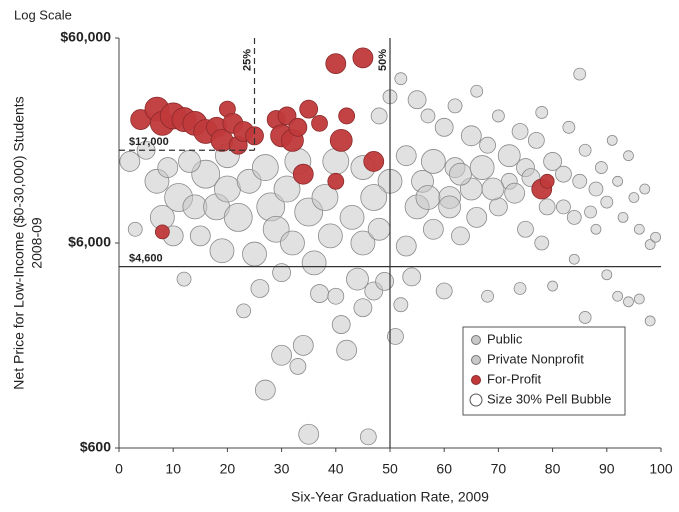 This screenshot has width=679, height=512. I want to click on legend-label: Size 30% Pell Bubble, so click(549, 398).